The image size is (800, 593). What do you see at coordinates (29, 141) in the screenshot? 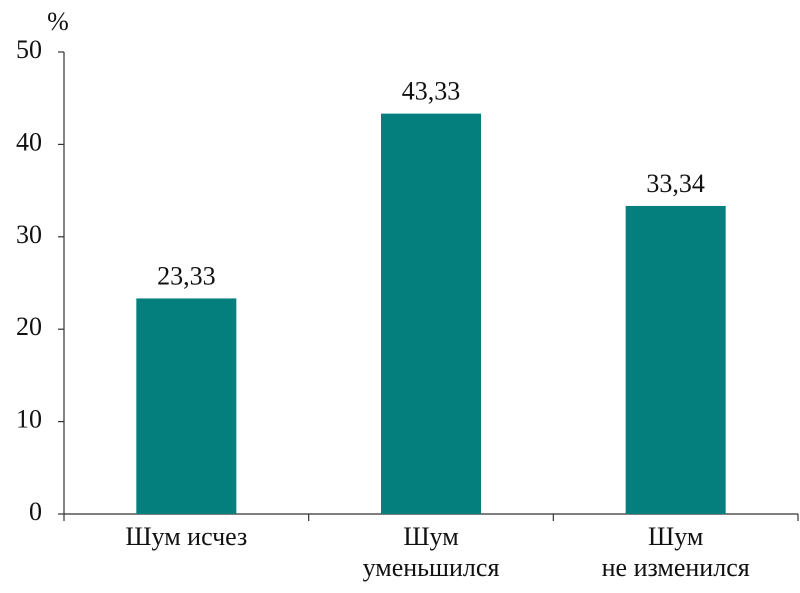
I see `y-tick-label: 40` at bounding box center [29, 141].